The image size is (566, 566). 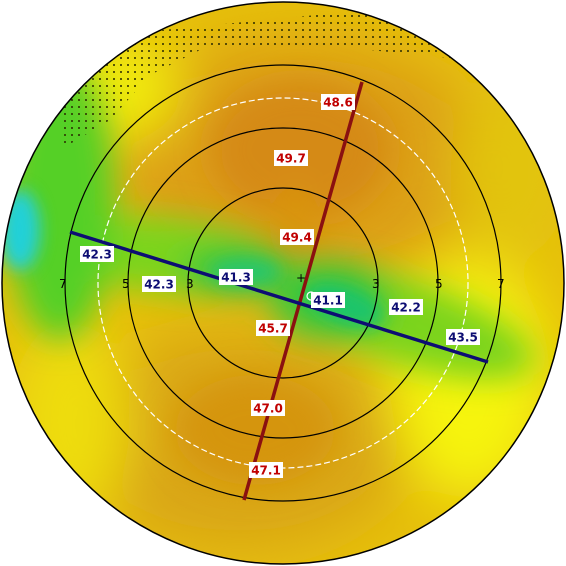 I want to click on flat-label-outer-left: 42.3, so click(x=97, y=254).